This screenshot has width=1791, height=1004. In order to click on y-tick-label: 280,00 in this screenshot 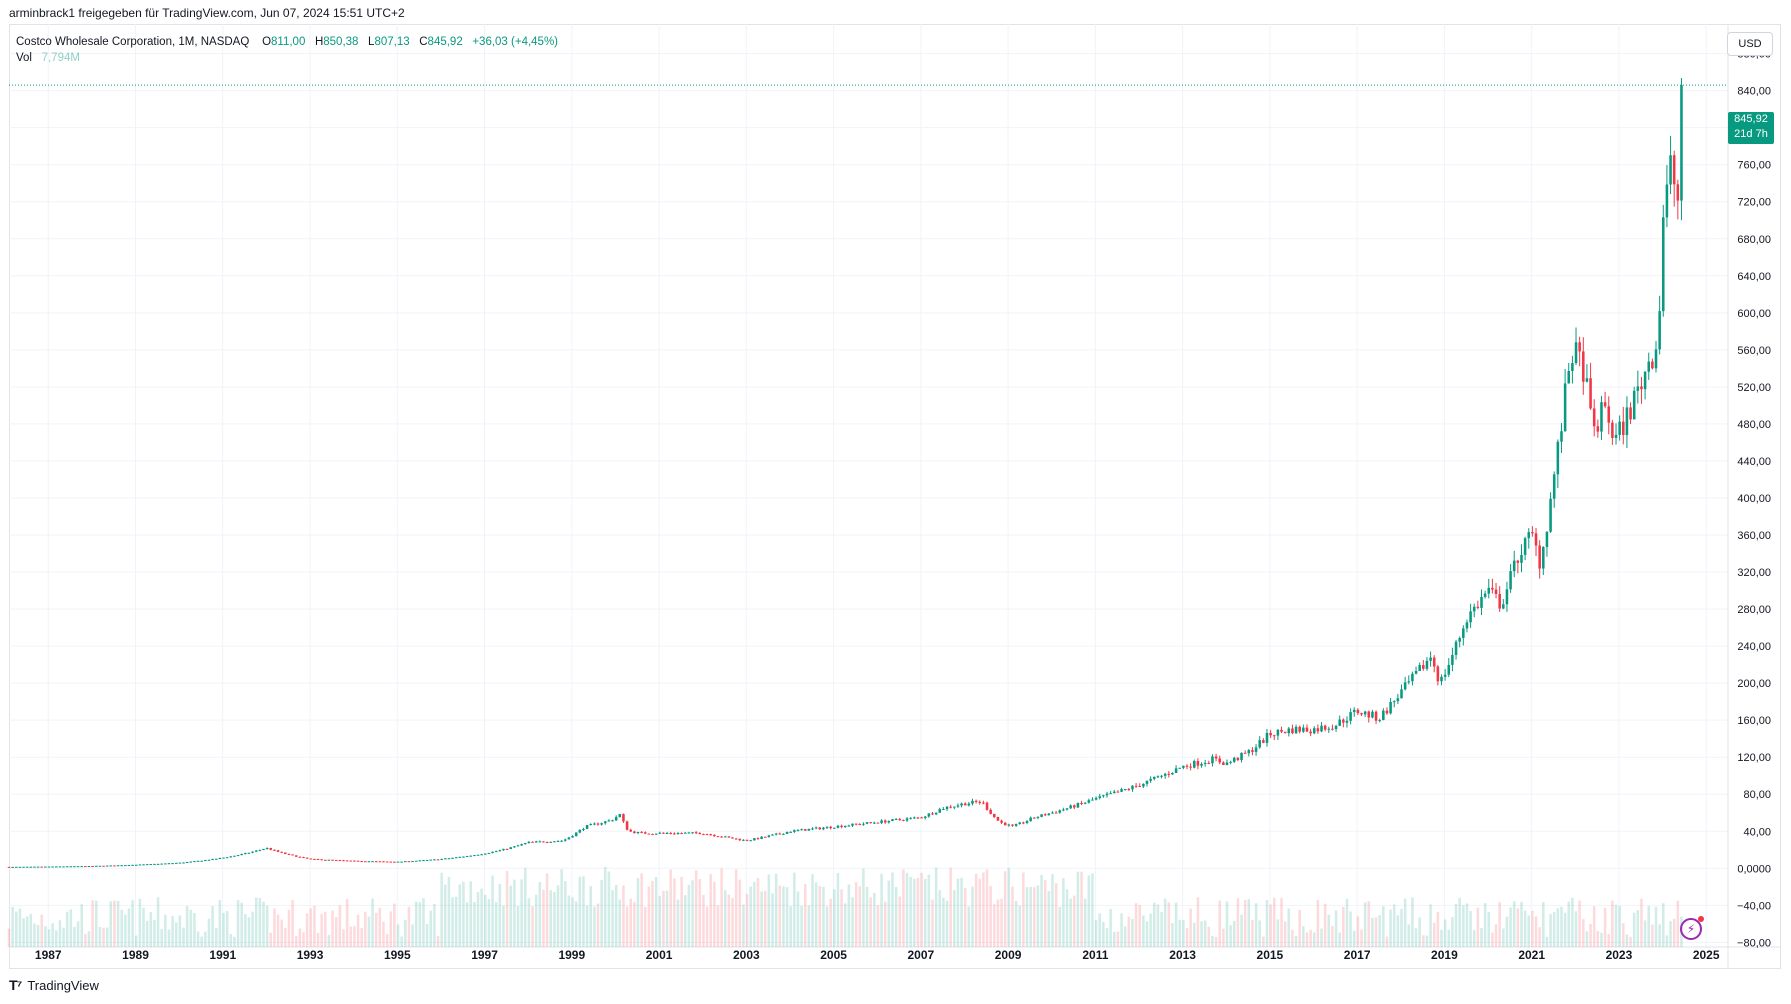, I will do `click(1754, 610)`.